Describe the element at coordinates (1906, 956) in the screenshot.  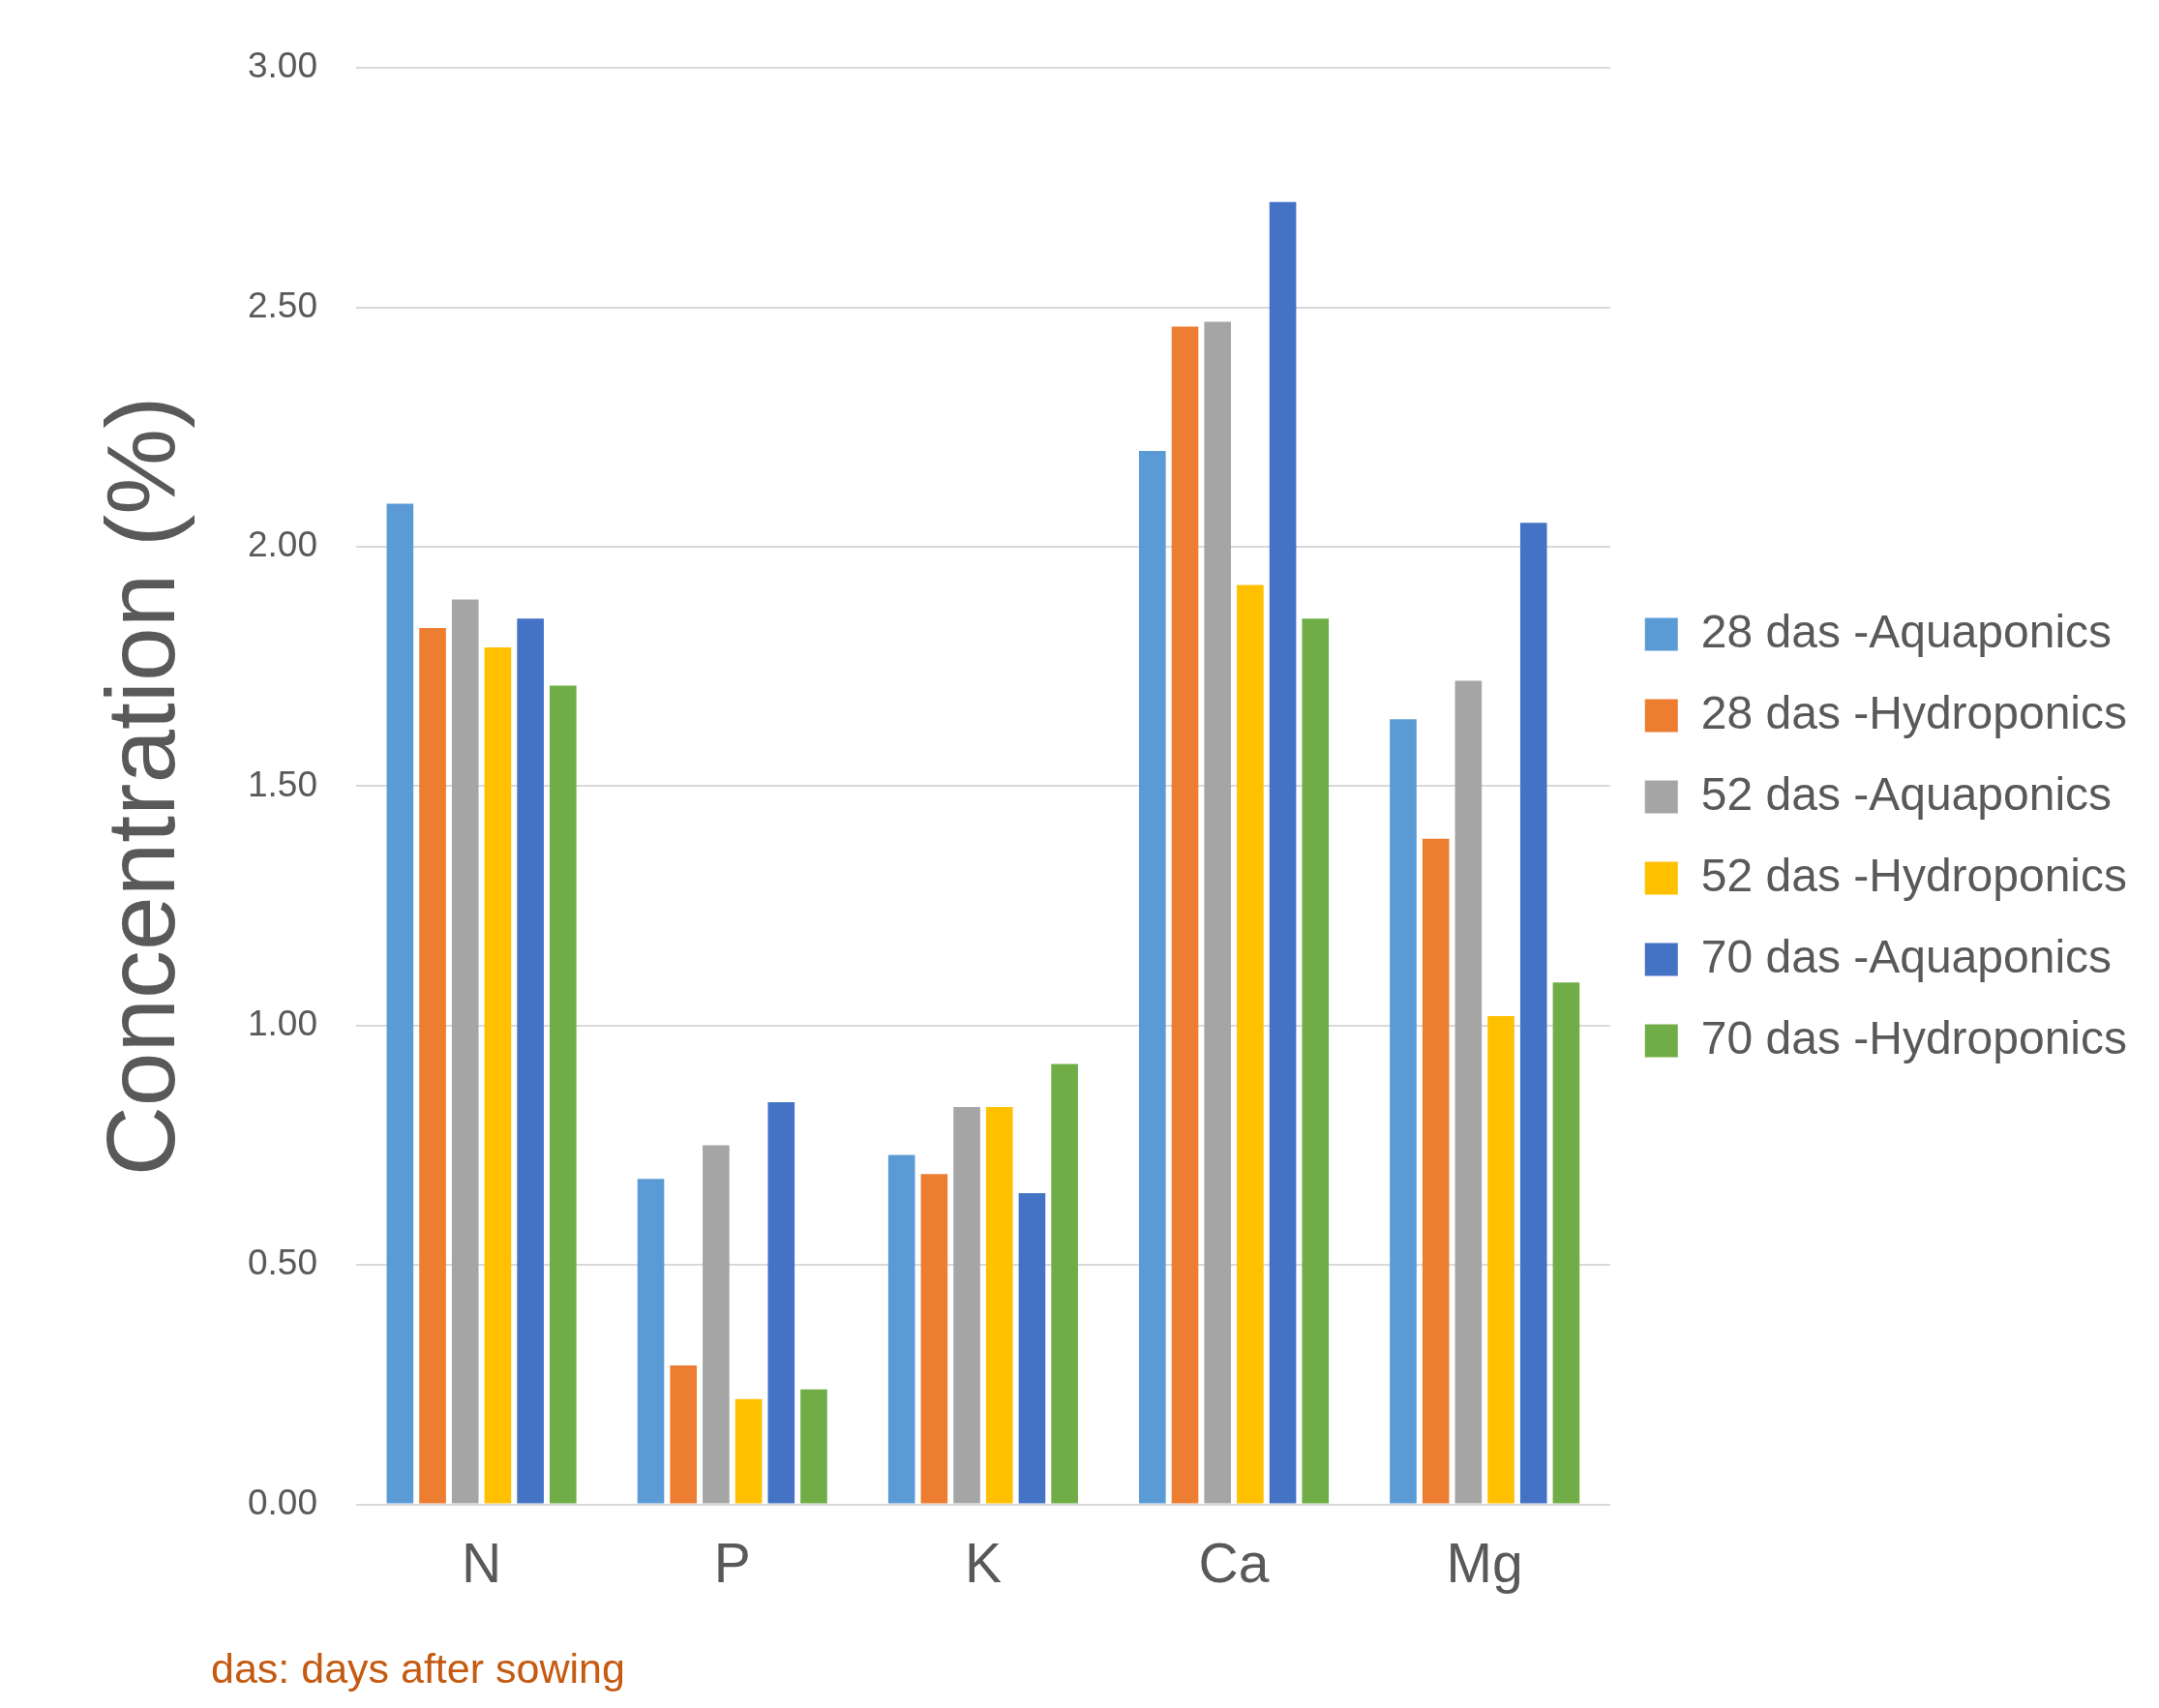
I see `legend-label: 70 das -Aquaponics` at that location.